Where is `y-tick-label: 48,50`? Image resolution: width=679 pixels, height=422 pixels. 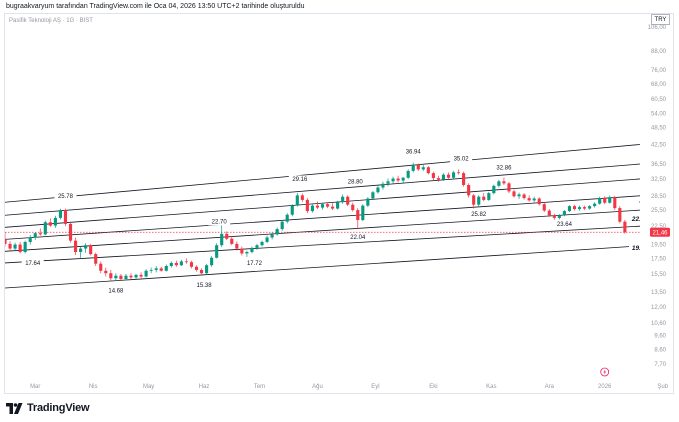 y-tick-label: 48,50 is located at coordinates (659, 129).